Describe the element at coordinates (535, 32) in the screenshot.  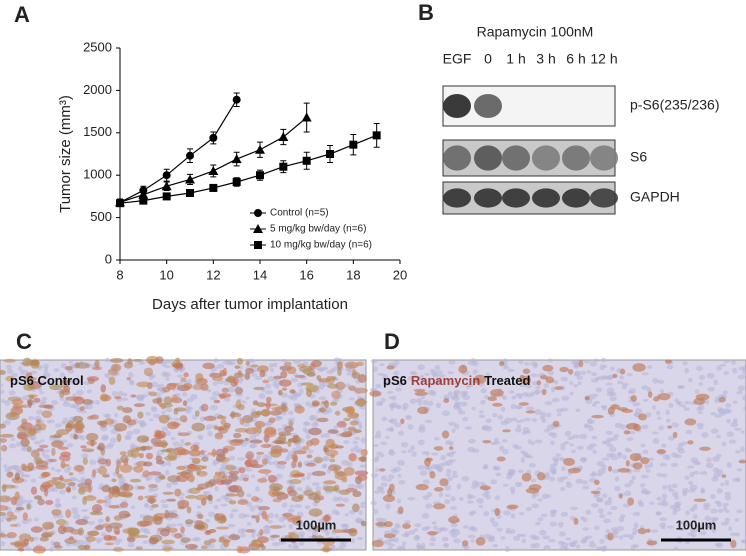
I see `blot-treatment: Rapamycin 100nM` at that location.